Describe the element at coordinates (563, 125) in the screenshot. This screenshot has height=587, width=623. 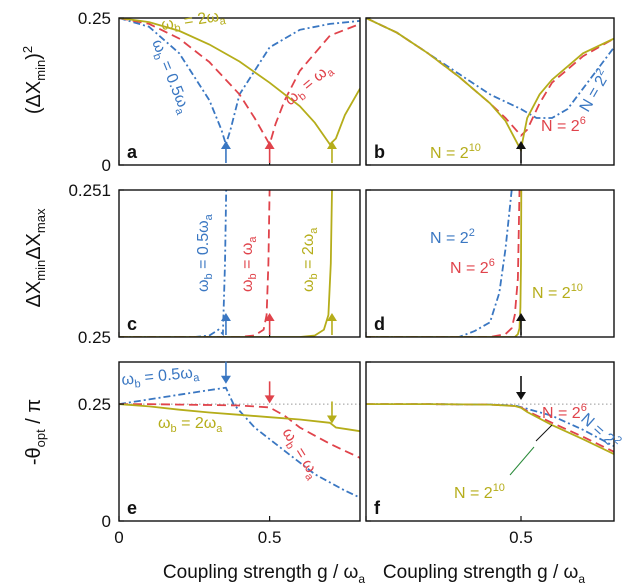
I see `label-b-n6: N = 26` at that location.